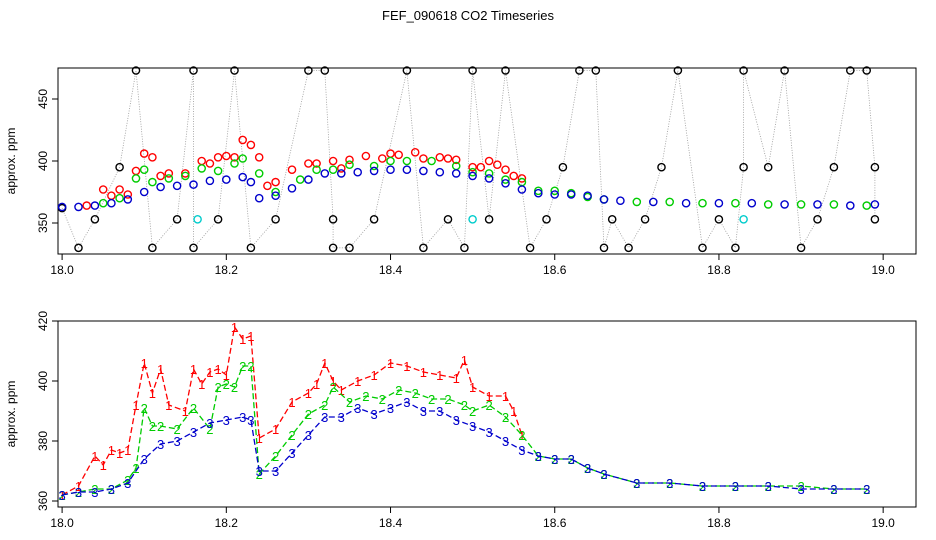  What do you see at coordinates (468, 15) in the screenshot?
I see `figure-title: FEF_090618 CO2 Timeseries` at bounding box center [468, 15].